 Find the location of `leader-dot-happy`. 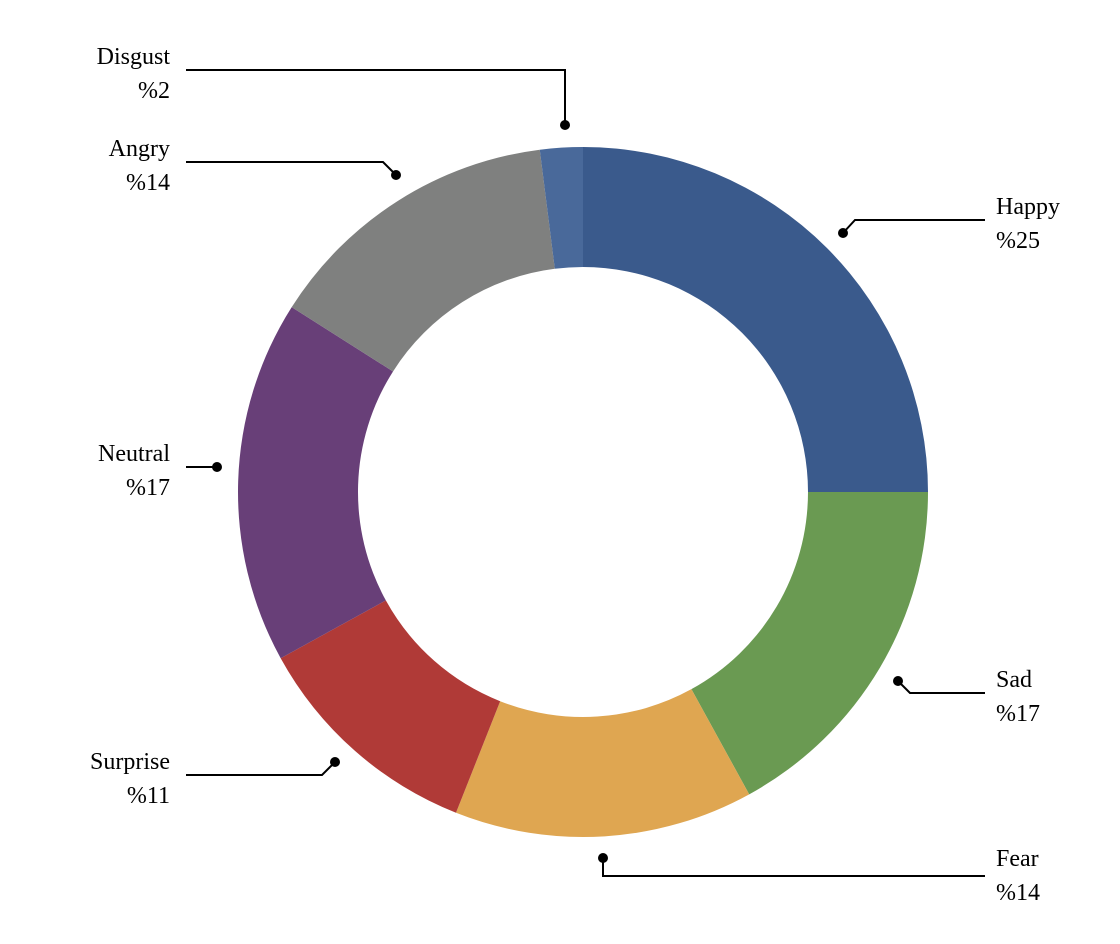

leader-dot-happy is located at coordinates (843, 233).